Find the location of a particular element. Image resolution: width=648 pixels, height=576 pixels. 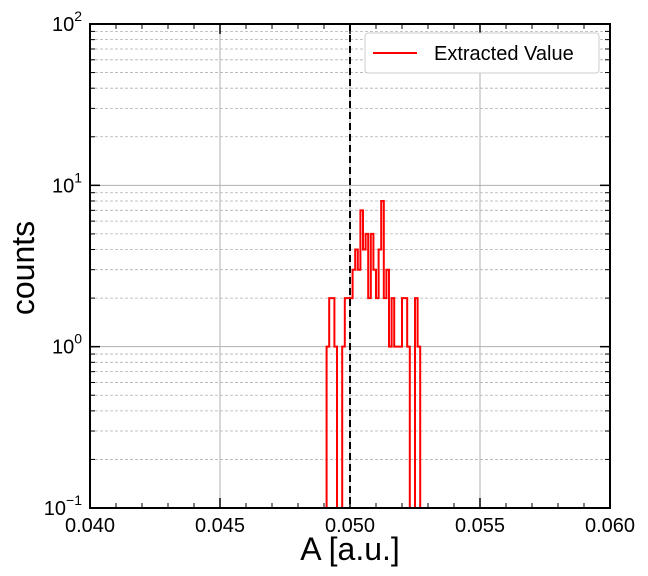

legend-box is located at coordinates (482, 53).